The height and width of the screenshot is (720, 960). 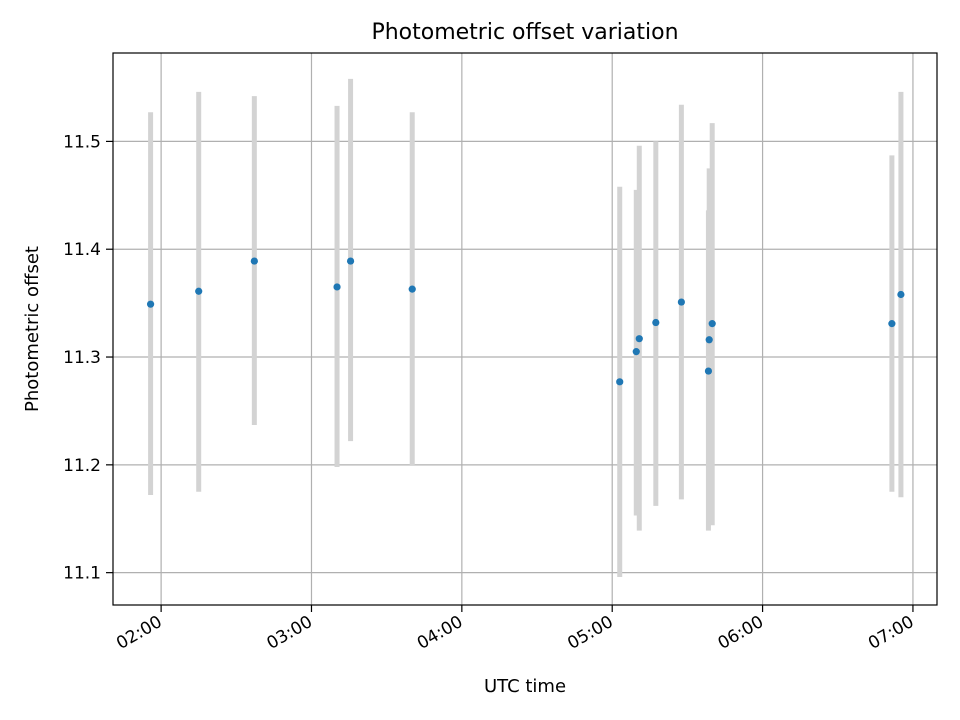 I want to click on chart-title: Photometric offset variation, so click(x=524, y=32).